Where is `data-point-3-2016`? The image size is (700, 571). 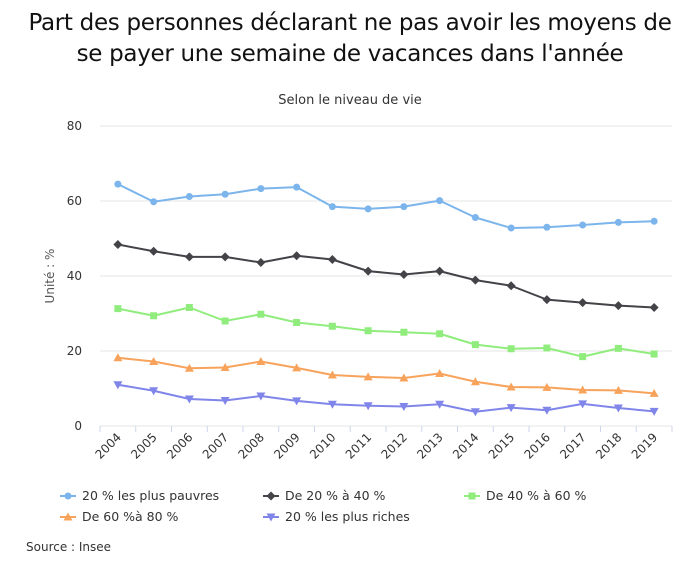
data-point-3-2016 is located at coordinates (547, 348).